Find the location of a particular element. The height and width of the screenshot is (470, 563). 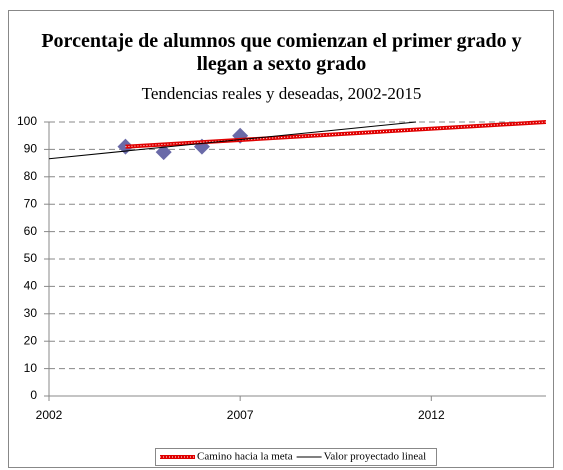

x-tick-label: 2002 is located at coordinates (49, 415).